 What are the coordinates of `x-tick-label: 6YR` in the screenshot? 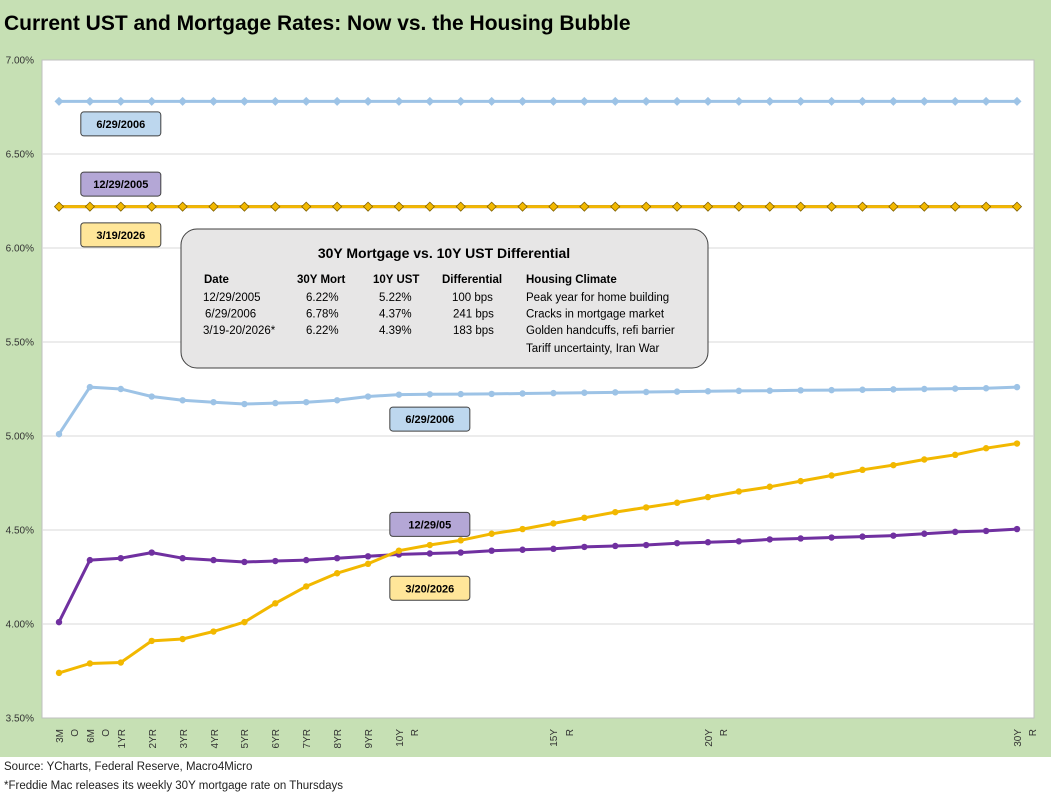 It's located at (276, 738).